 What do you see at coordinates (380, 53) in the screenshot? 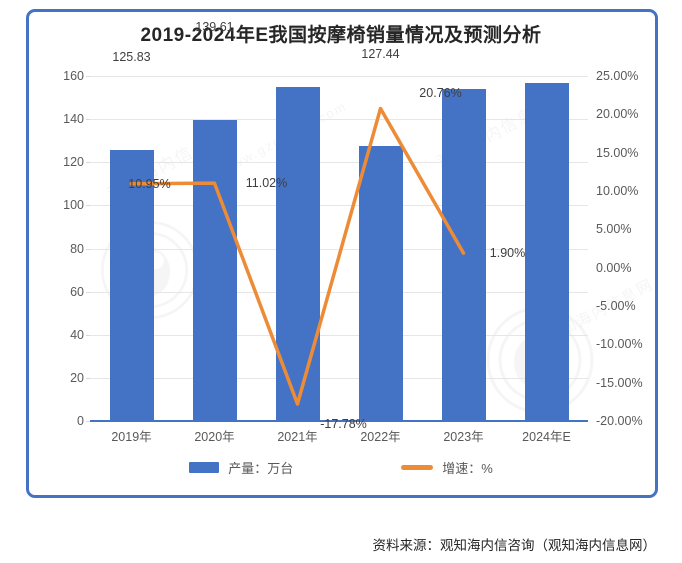
I see `bar-value-label: 127.44` at bounding box center [380, 53].